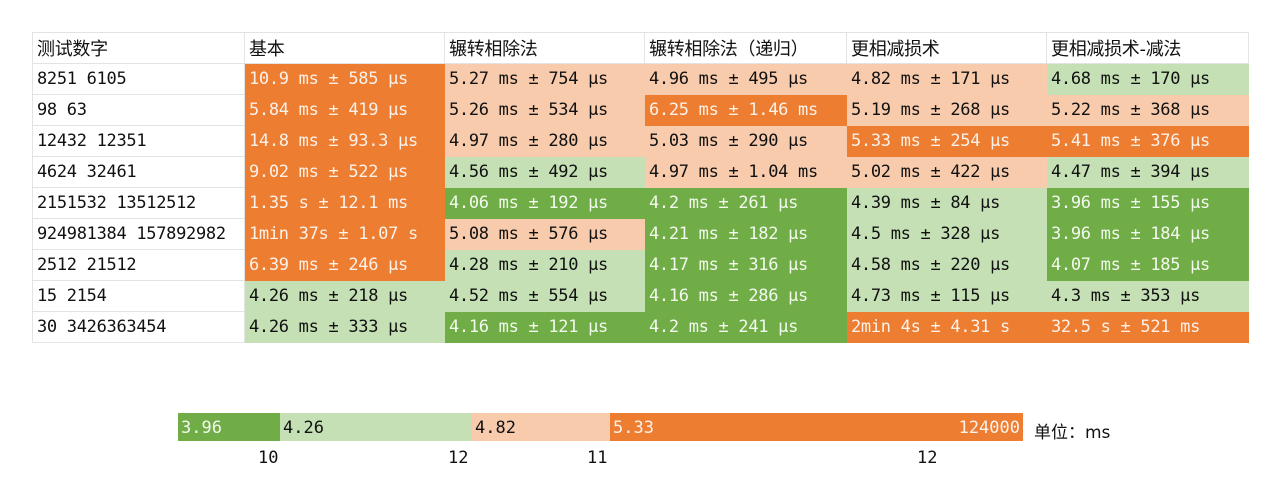 The height and width of the screenshot is (492, 1280). What do you see at coordinates (745, 203) in the screenshot?
I see `timing-cell: 4.2 ms ± 261 μs` at bounding box center [745, 203].